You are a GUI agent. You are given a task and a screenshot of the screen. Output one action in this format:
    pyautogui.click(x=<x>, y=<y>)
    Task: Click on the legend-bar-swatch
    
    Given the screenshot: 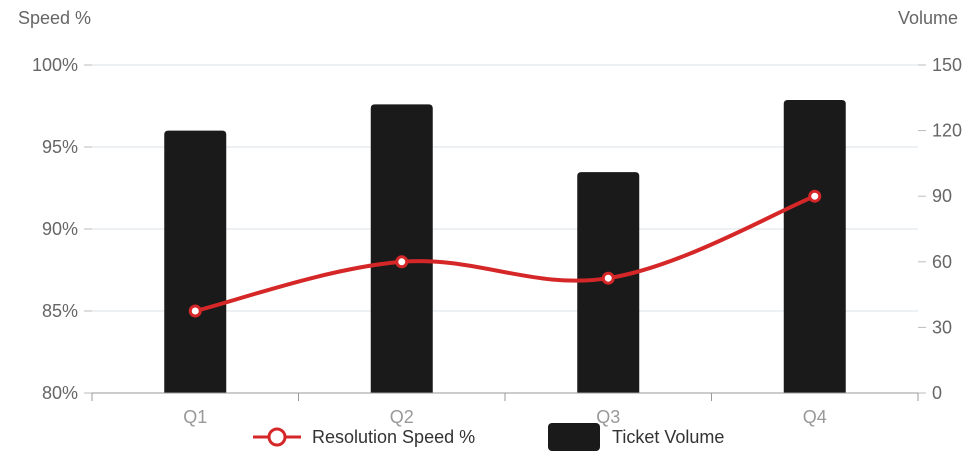 What is the action you would take?
    pyautogui.click(x=574, y=437)
    